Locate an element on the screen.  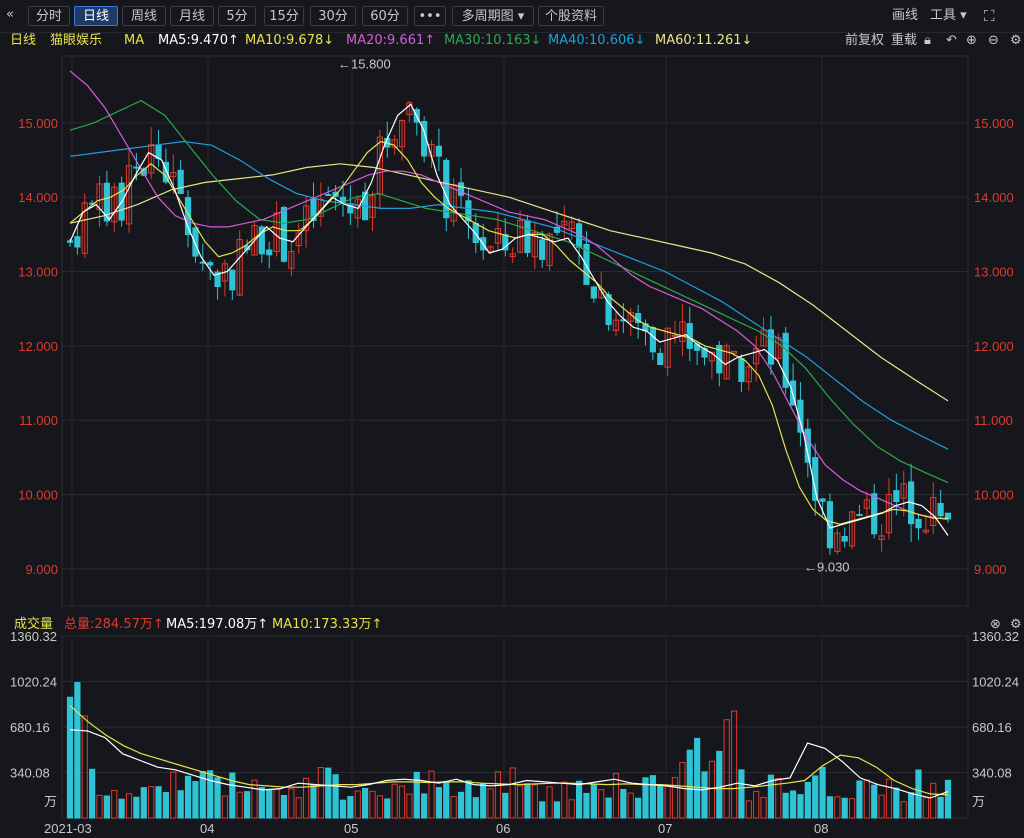
date-tick: 04 is located at coordinates (207, 828).